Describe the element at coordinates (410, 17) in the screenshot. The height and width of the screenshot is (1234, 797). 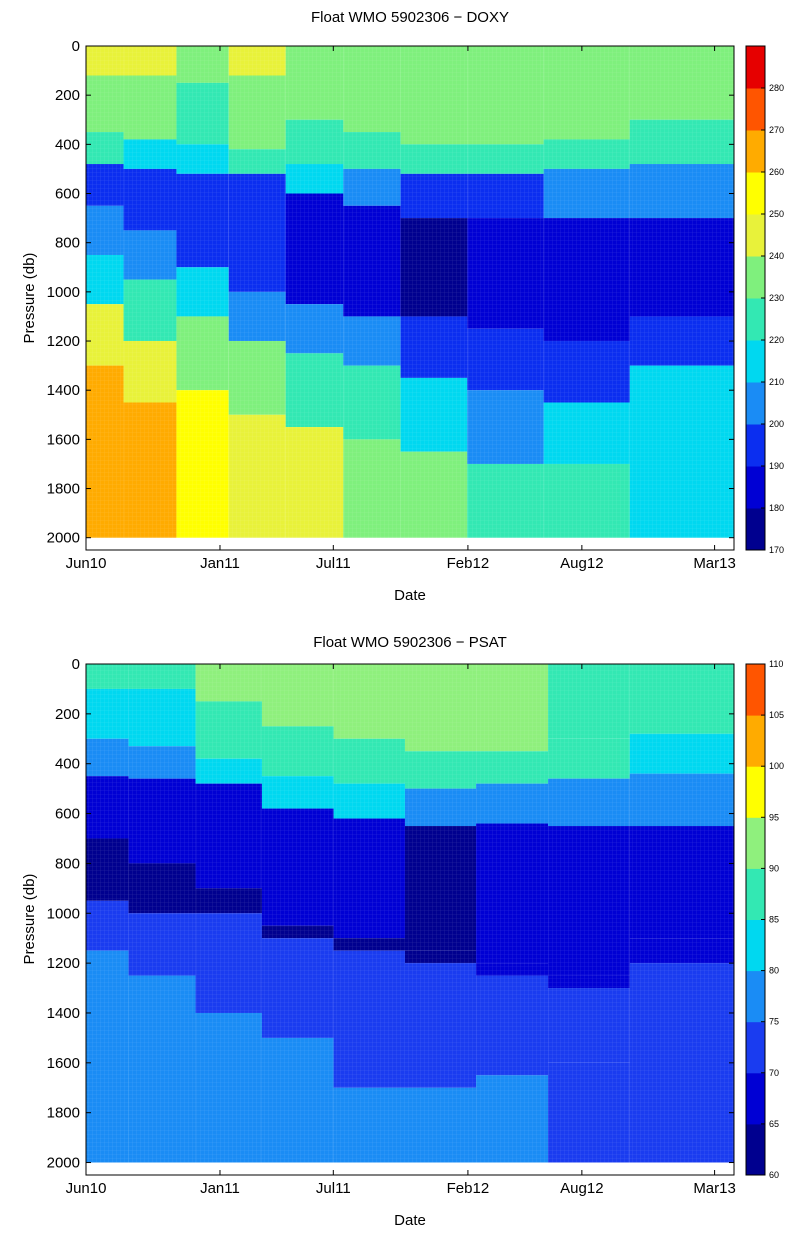
I see `chart-title: Float WMO 5902306 − DOXY` at that location.